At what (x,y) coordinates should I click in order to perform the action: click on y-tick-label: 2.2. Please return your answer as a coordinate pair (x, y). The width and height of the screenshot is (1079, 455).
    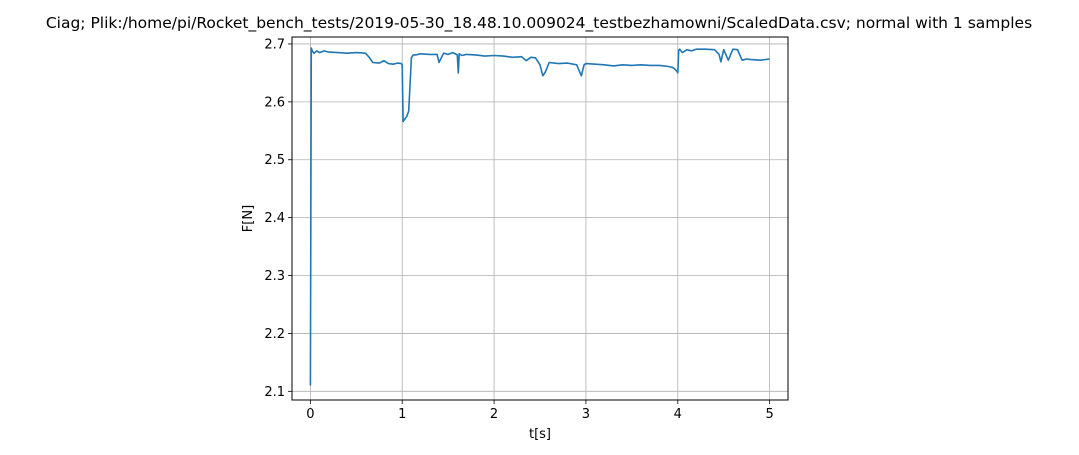
    Looking at the image, I should click on (274, 334).